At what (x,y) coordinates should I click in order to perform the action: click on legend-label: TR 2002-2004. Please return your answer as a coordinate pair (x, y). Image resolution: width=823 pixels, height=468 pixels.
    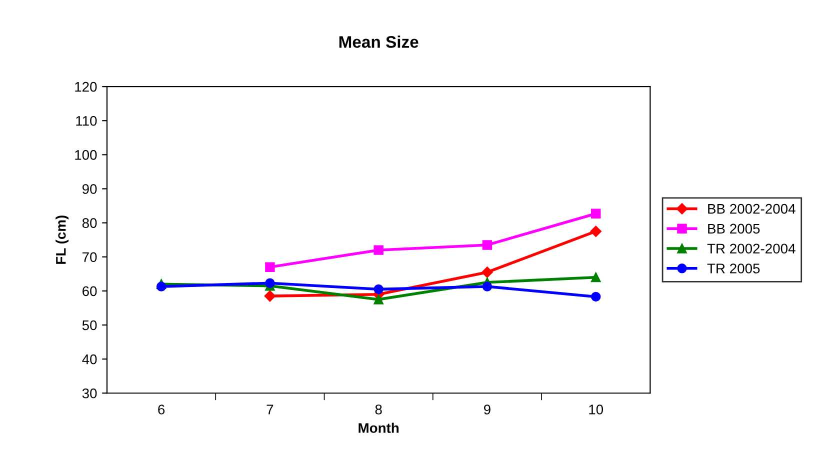
    Looking at the image, I should click on (751, 249).